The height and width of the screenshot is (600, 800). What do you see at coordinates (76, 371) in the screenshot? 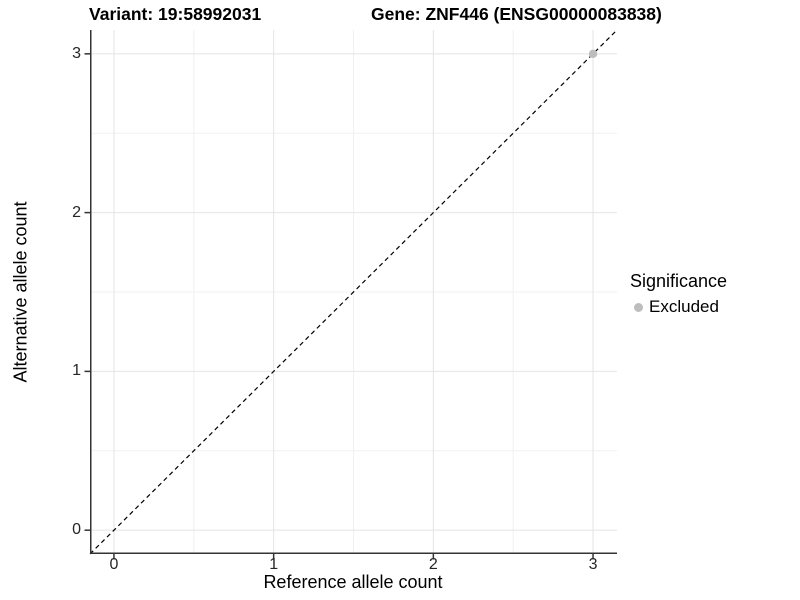
I see `y-tick-label: 1` at bounding box center [76, 371].